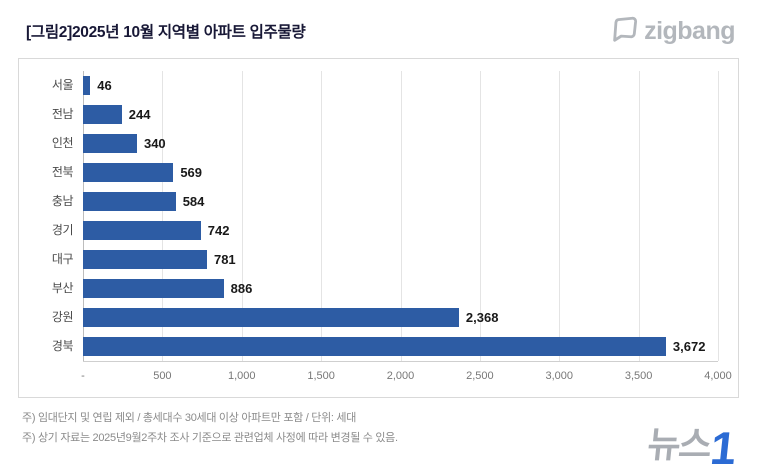 Image resolution: width=757 pixels, height=474 pixels. Describe the element at coordinates (162, 376) in the screenshot. I see `x-tick-label: 500` at that location.